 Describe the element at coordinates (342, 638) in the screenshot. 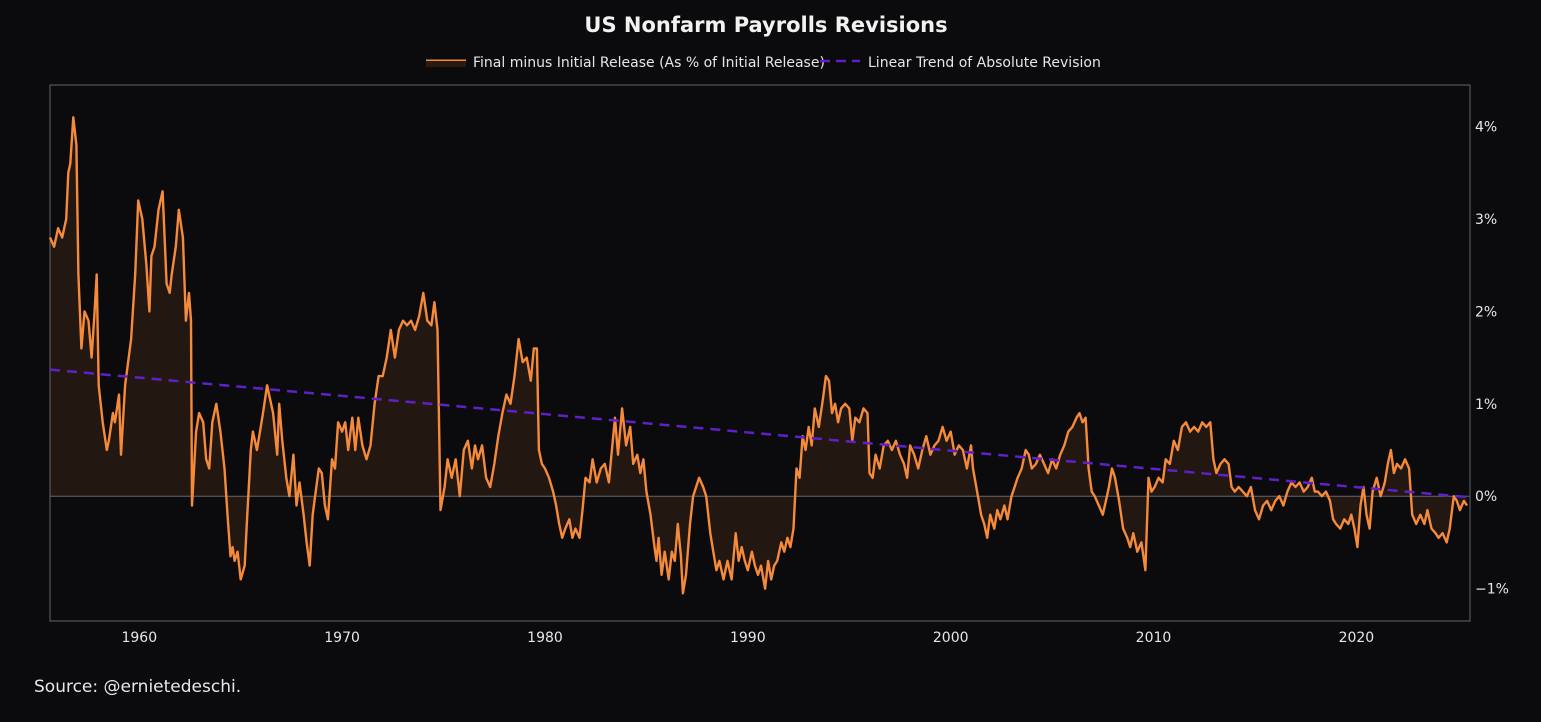

I see `x-tick-label: 1970` at that location.